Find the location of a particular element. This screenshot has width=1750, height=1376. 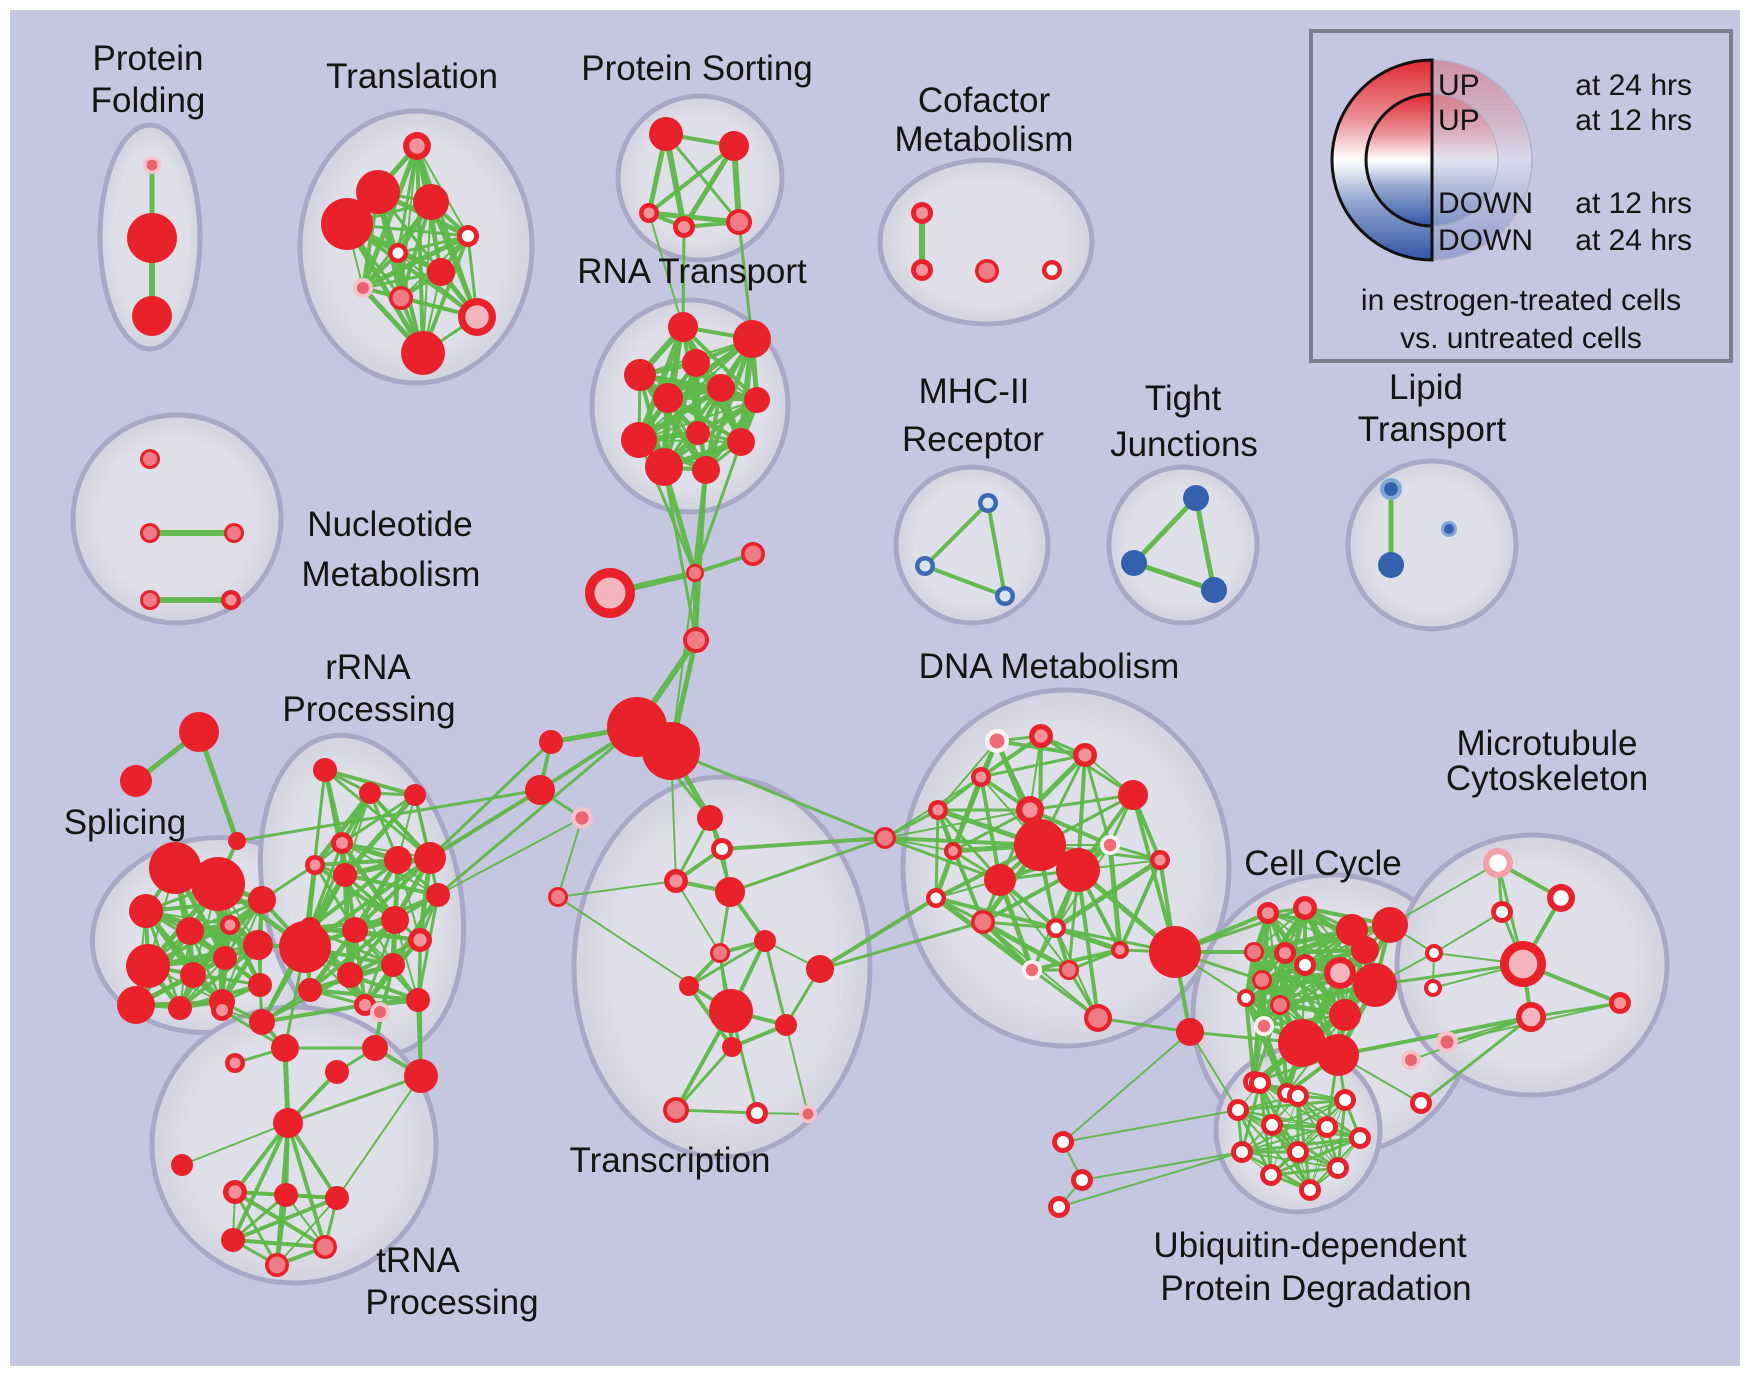

node-core-mt2 is located at coordinates (1502, 912).